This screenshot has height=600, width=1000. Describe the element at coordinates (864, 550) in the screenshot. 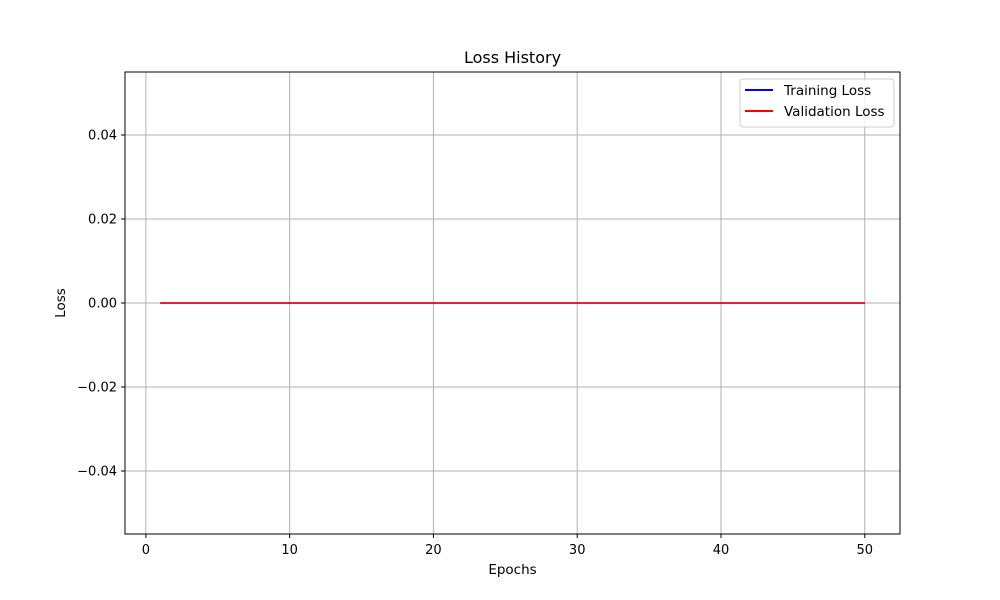

I see `x-tick-label: 50` at that location.